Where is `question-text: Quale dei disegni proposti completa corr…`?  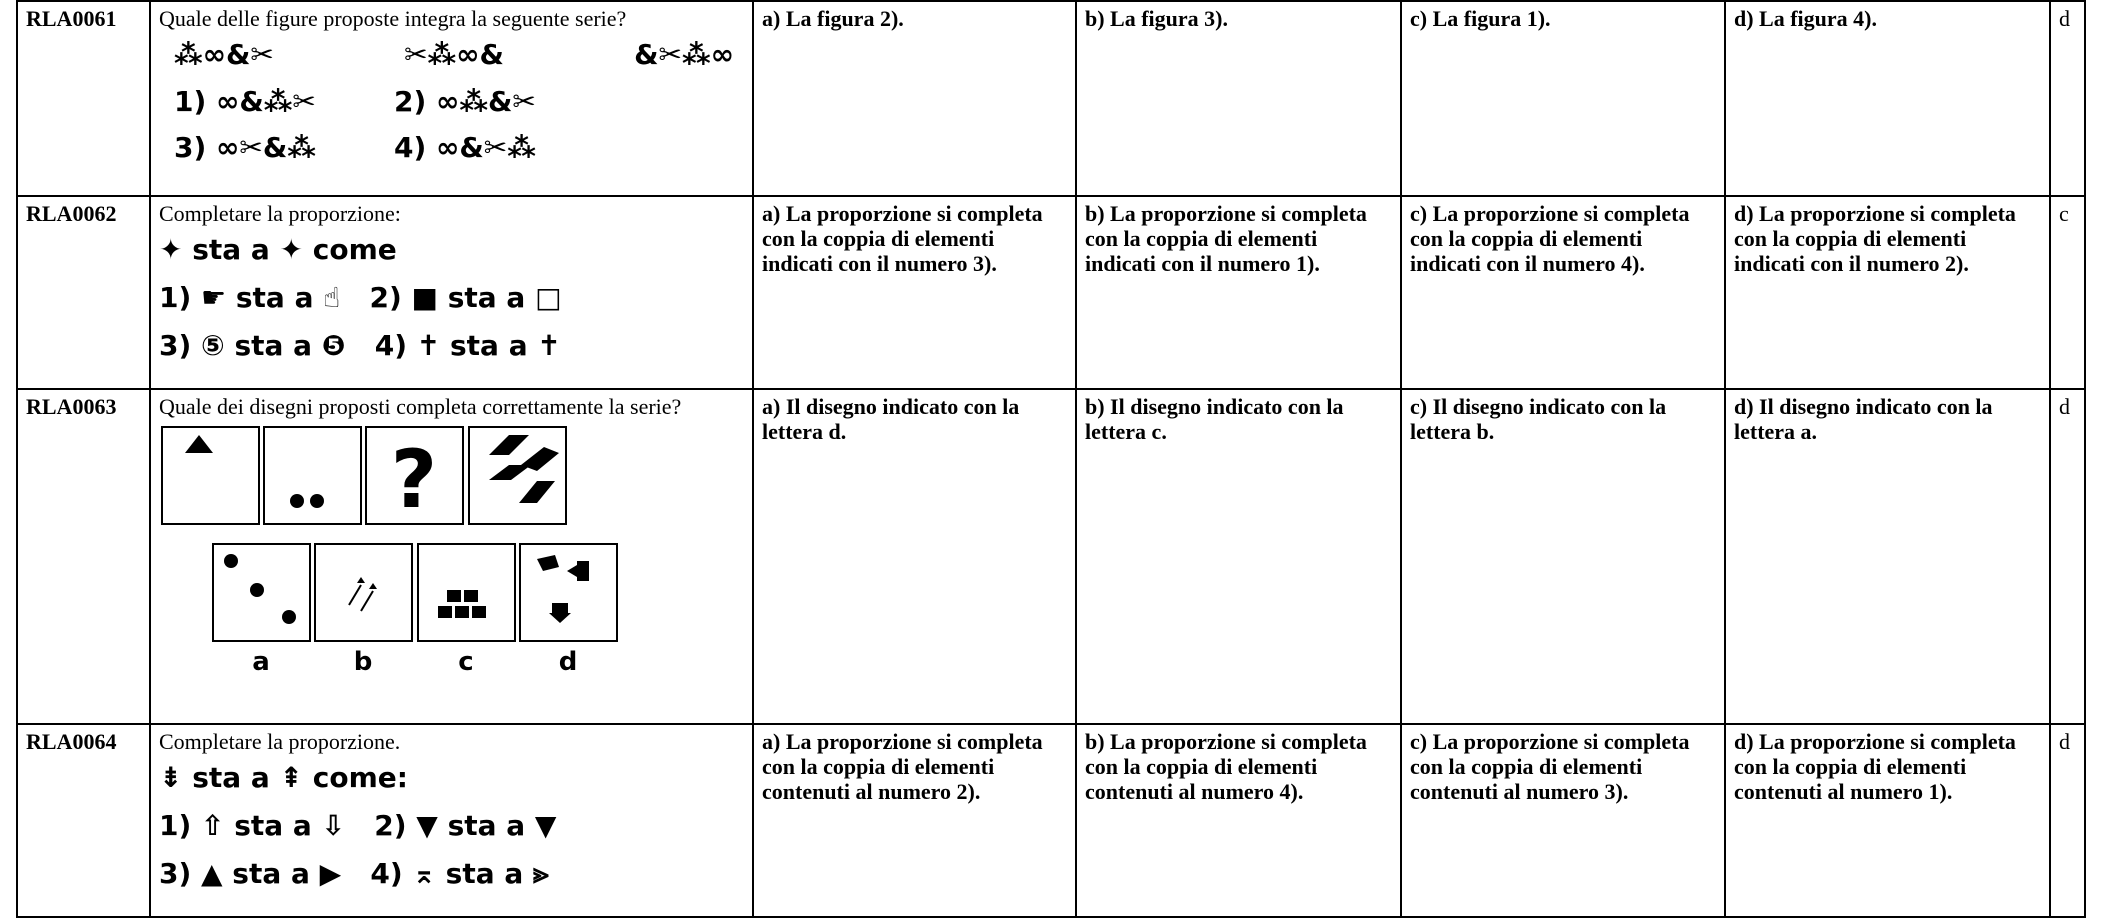
question-text: Quale dei disegni proposti completa corr… is located at coordinates (420, 406).